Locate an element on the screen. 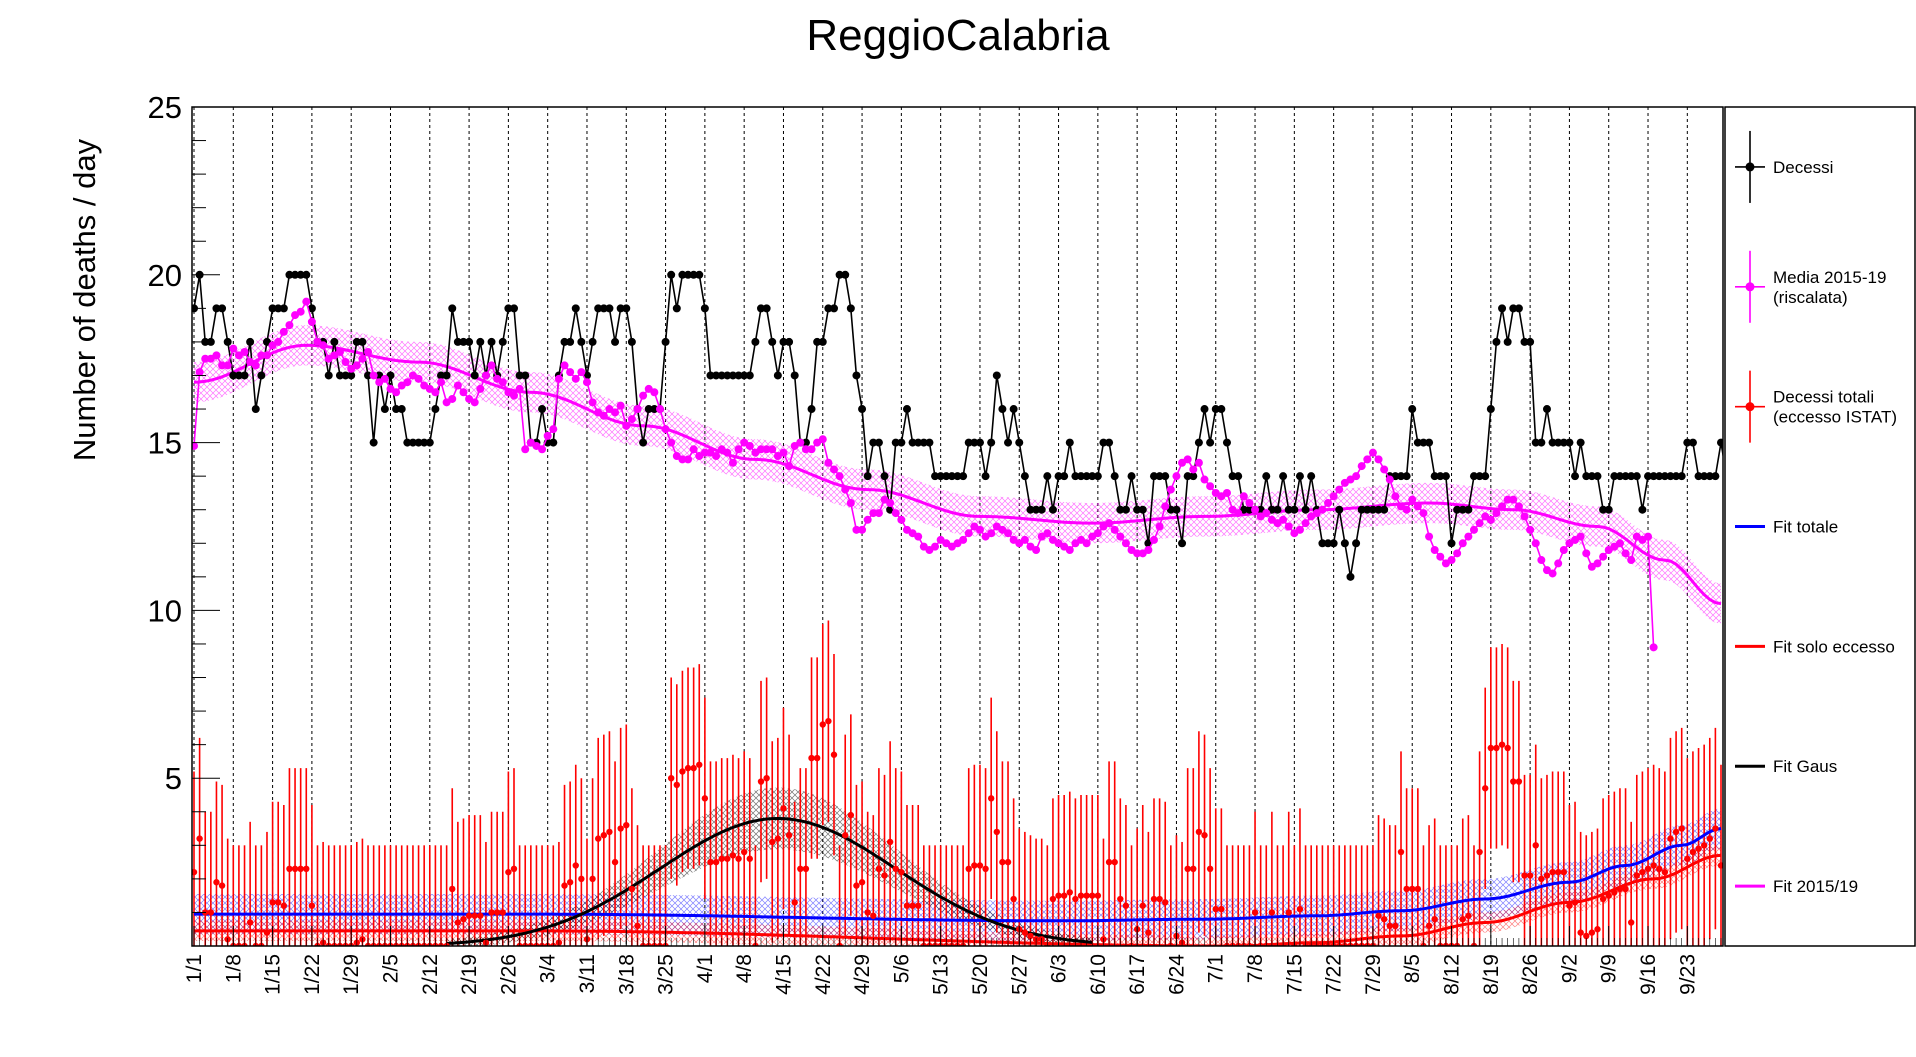 The height and width of the screenshot is (1057, 1916). x-tick-label: 9/23 is located at coordinates (1687, 974).